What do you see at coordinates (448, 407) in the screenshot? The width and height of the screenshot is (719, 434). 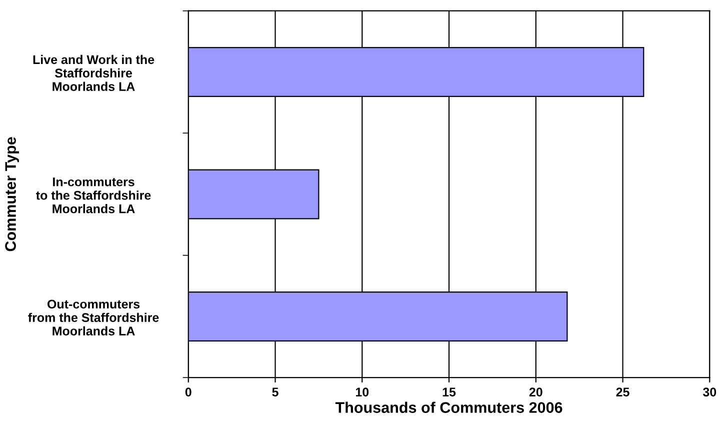 I see `x-axis-title: Thousands of Commuters 2006` at bounding box center [448, 407].